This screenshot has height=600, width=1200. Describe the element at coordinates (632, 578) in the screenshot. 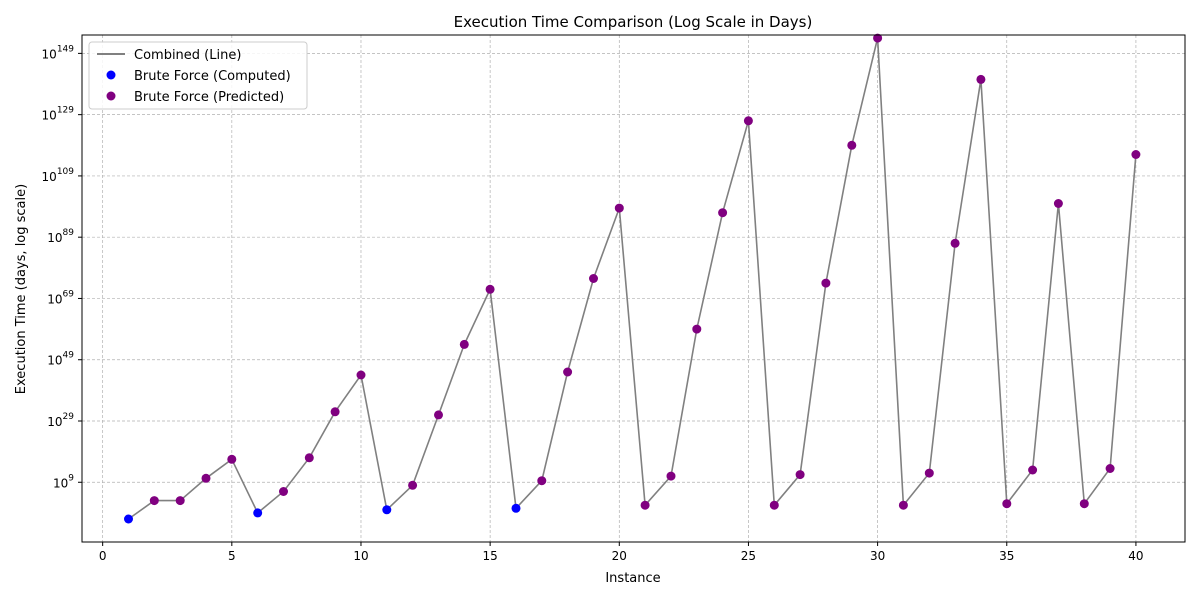

I see `x-axis-label: Instance` at that location.